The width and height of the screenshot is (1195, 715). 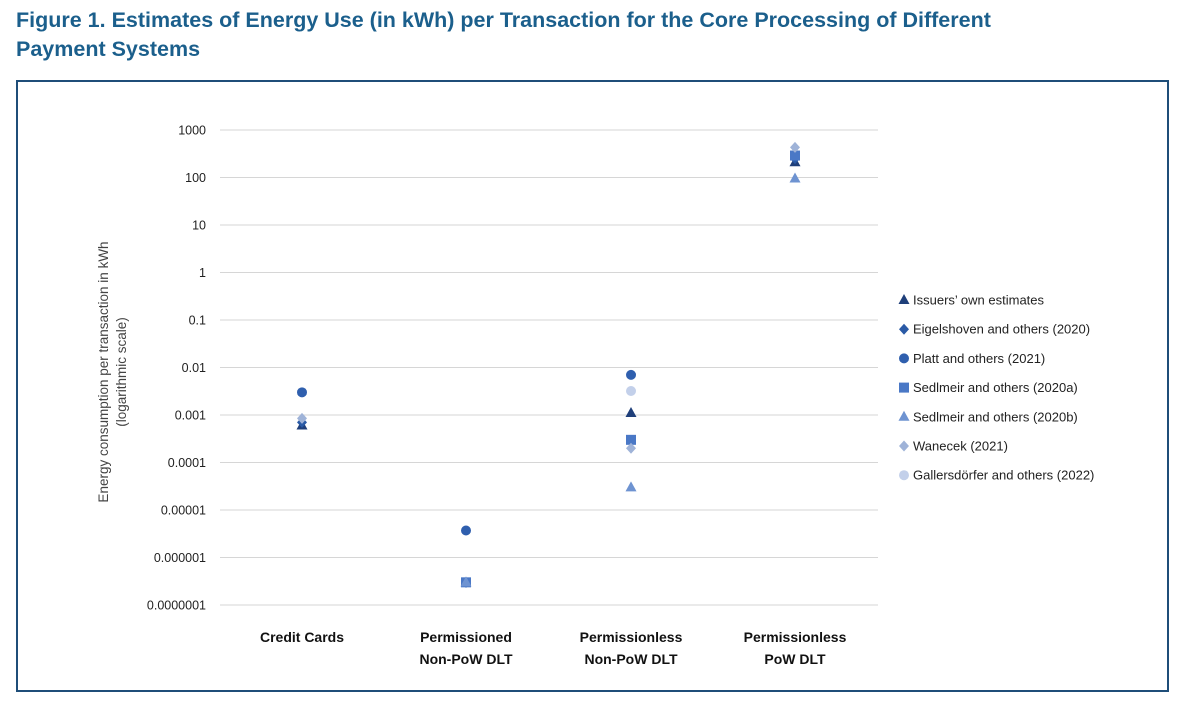 What do you see at coordinates (302, 637) in the screenshot?
I see `x-category-label: Credit Cards` at bounding box center [302, 637].